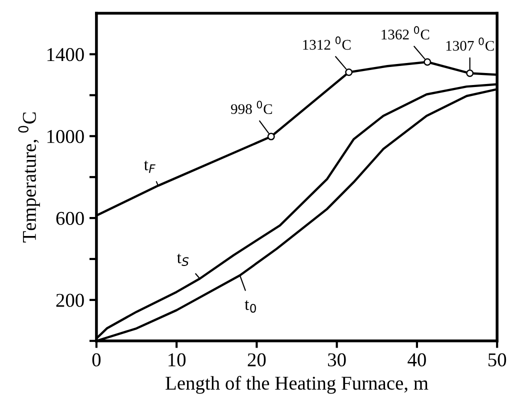 This screenshot has height=402, width=513. What do you see at coordinates (470, 44) in the screenshot?
I see `annotation: 1307 $^{0}$C` at bounding box center [470, 44].